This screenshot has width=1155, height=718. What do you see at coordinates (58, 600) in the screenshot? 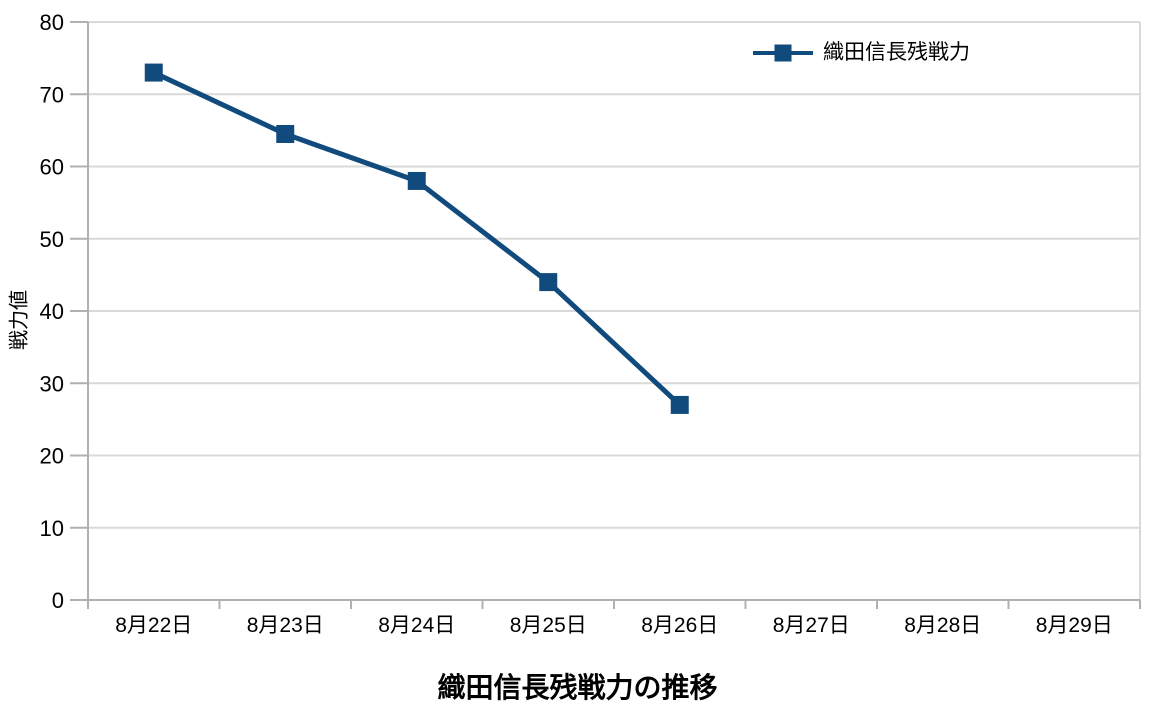
I see `y-tick-label: 0` at bounding box center [58, 600].